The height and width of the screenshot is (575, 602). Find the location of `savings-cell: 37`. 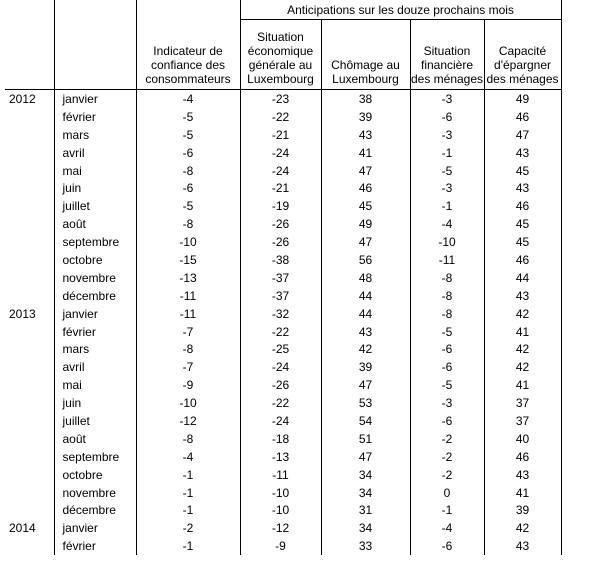

savings-cell: 37 is located at coordinates (522, 403).